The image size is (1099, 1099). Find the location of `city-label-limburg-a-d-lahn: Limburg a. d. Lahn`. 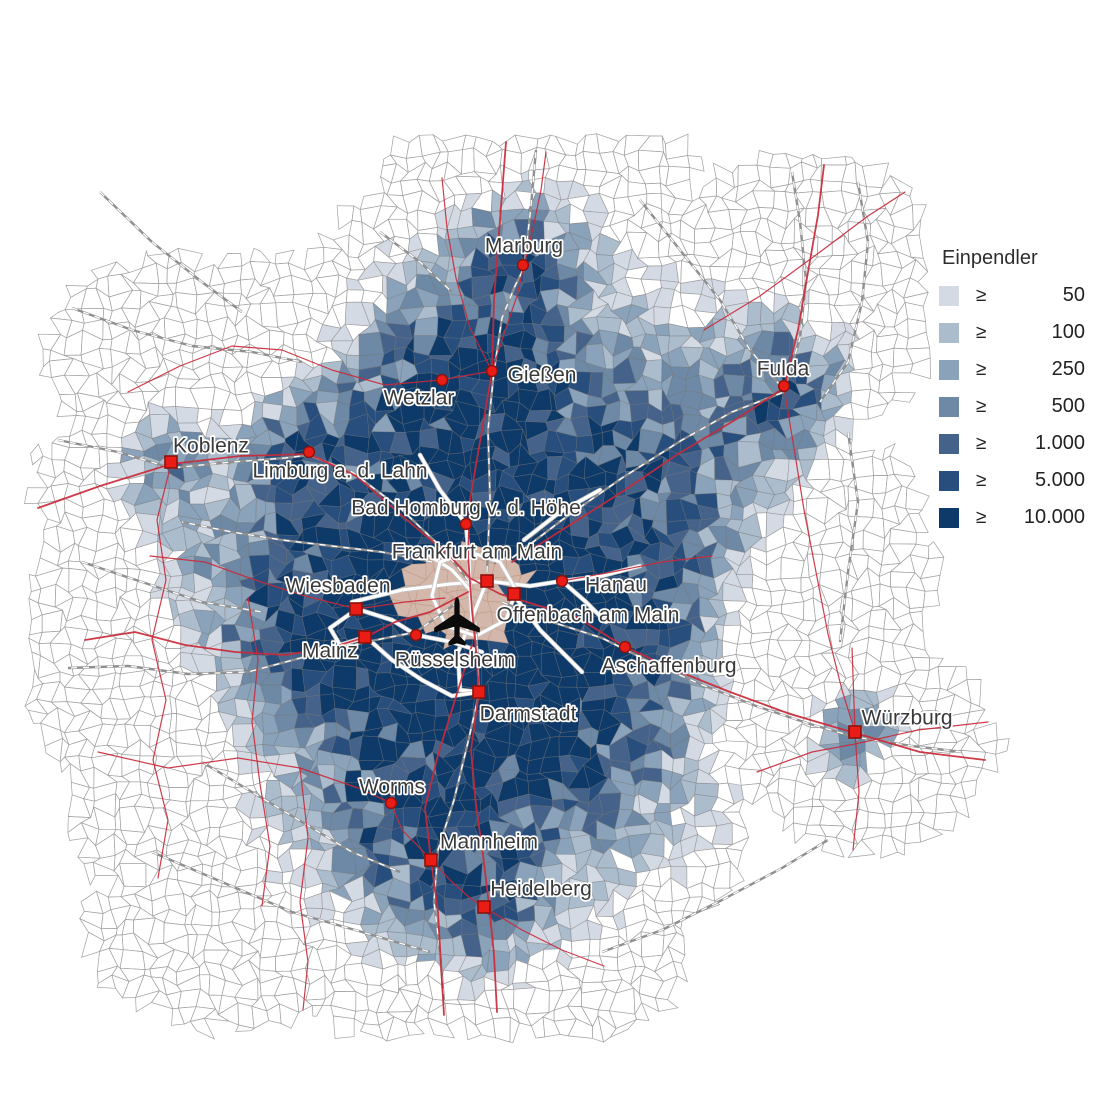

city-label-limburg-a-d-lahn: Limburg a. d. Lahn is located at coordinates (339, 471).